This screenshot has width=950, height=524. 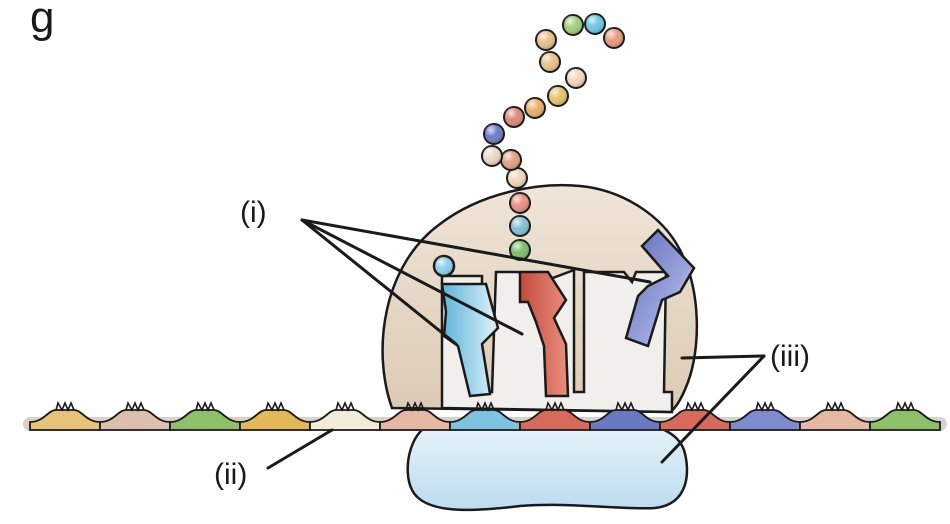 What do you see at coordinates (660, 288) in the screenshot?
I see `trna-a-site` at bounding box center [660, 288].